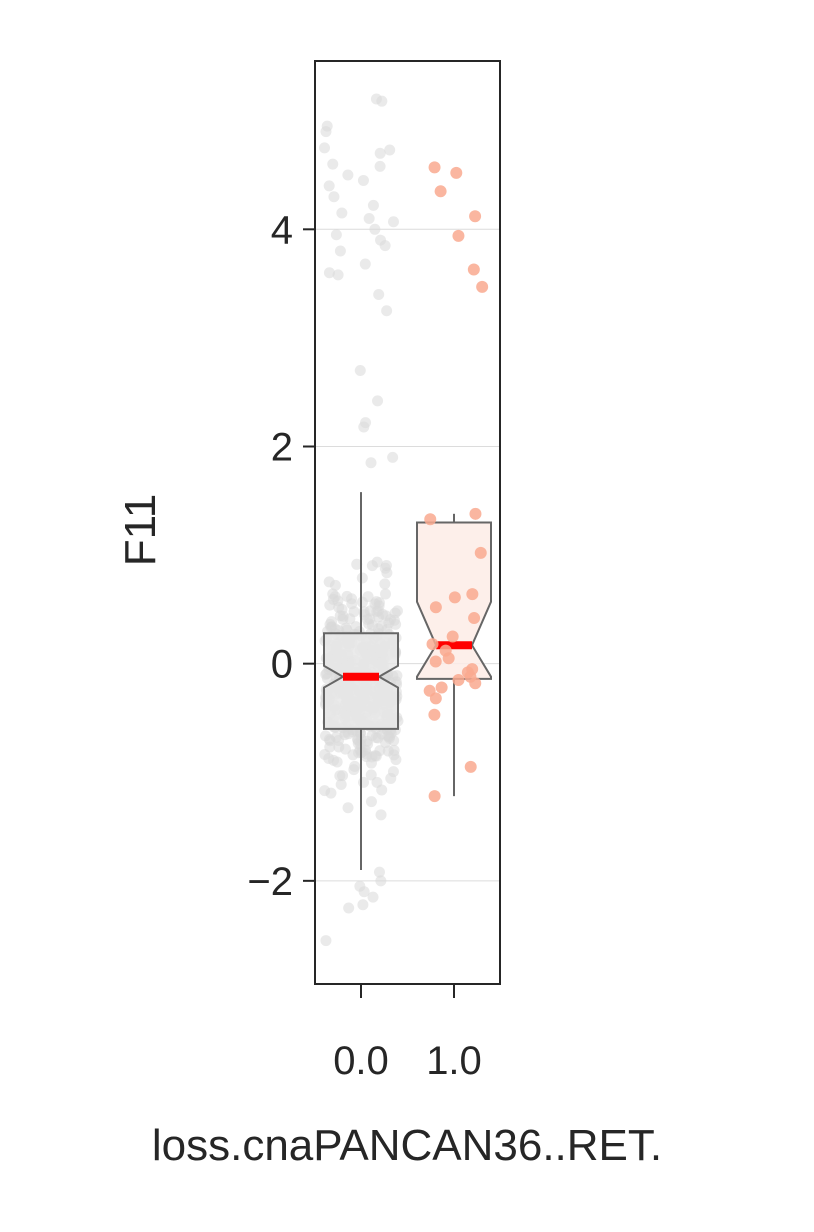 The height and width of the screenshot is (1232, 814). What do you see at coordinates (282, 447) in the screenshot?
I see `y-tick-label: 2` at bounding box center [282, 447].